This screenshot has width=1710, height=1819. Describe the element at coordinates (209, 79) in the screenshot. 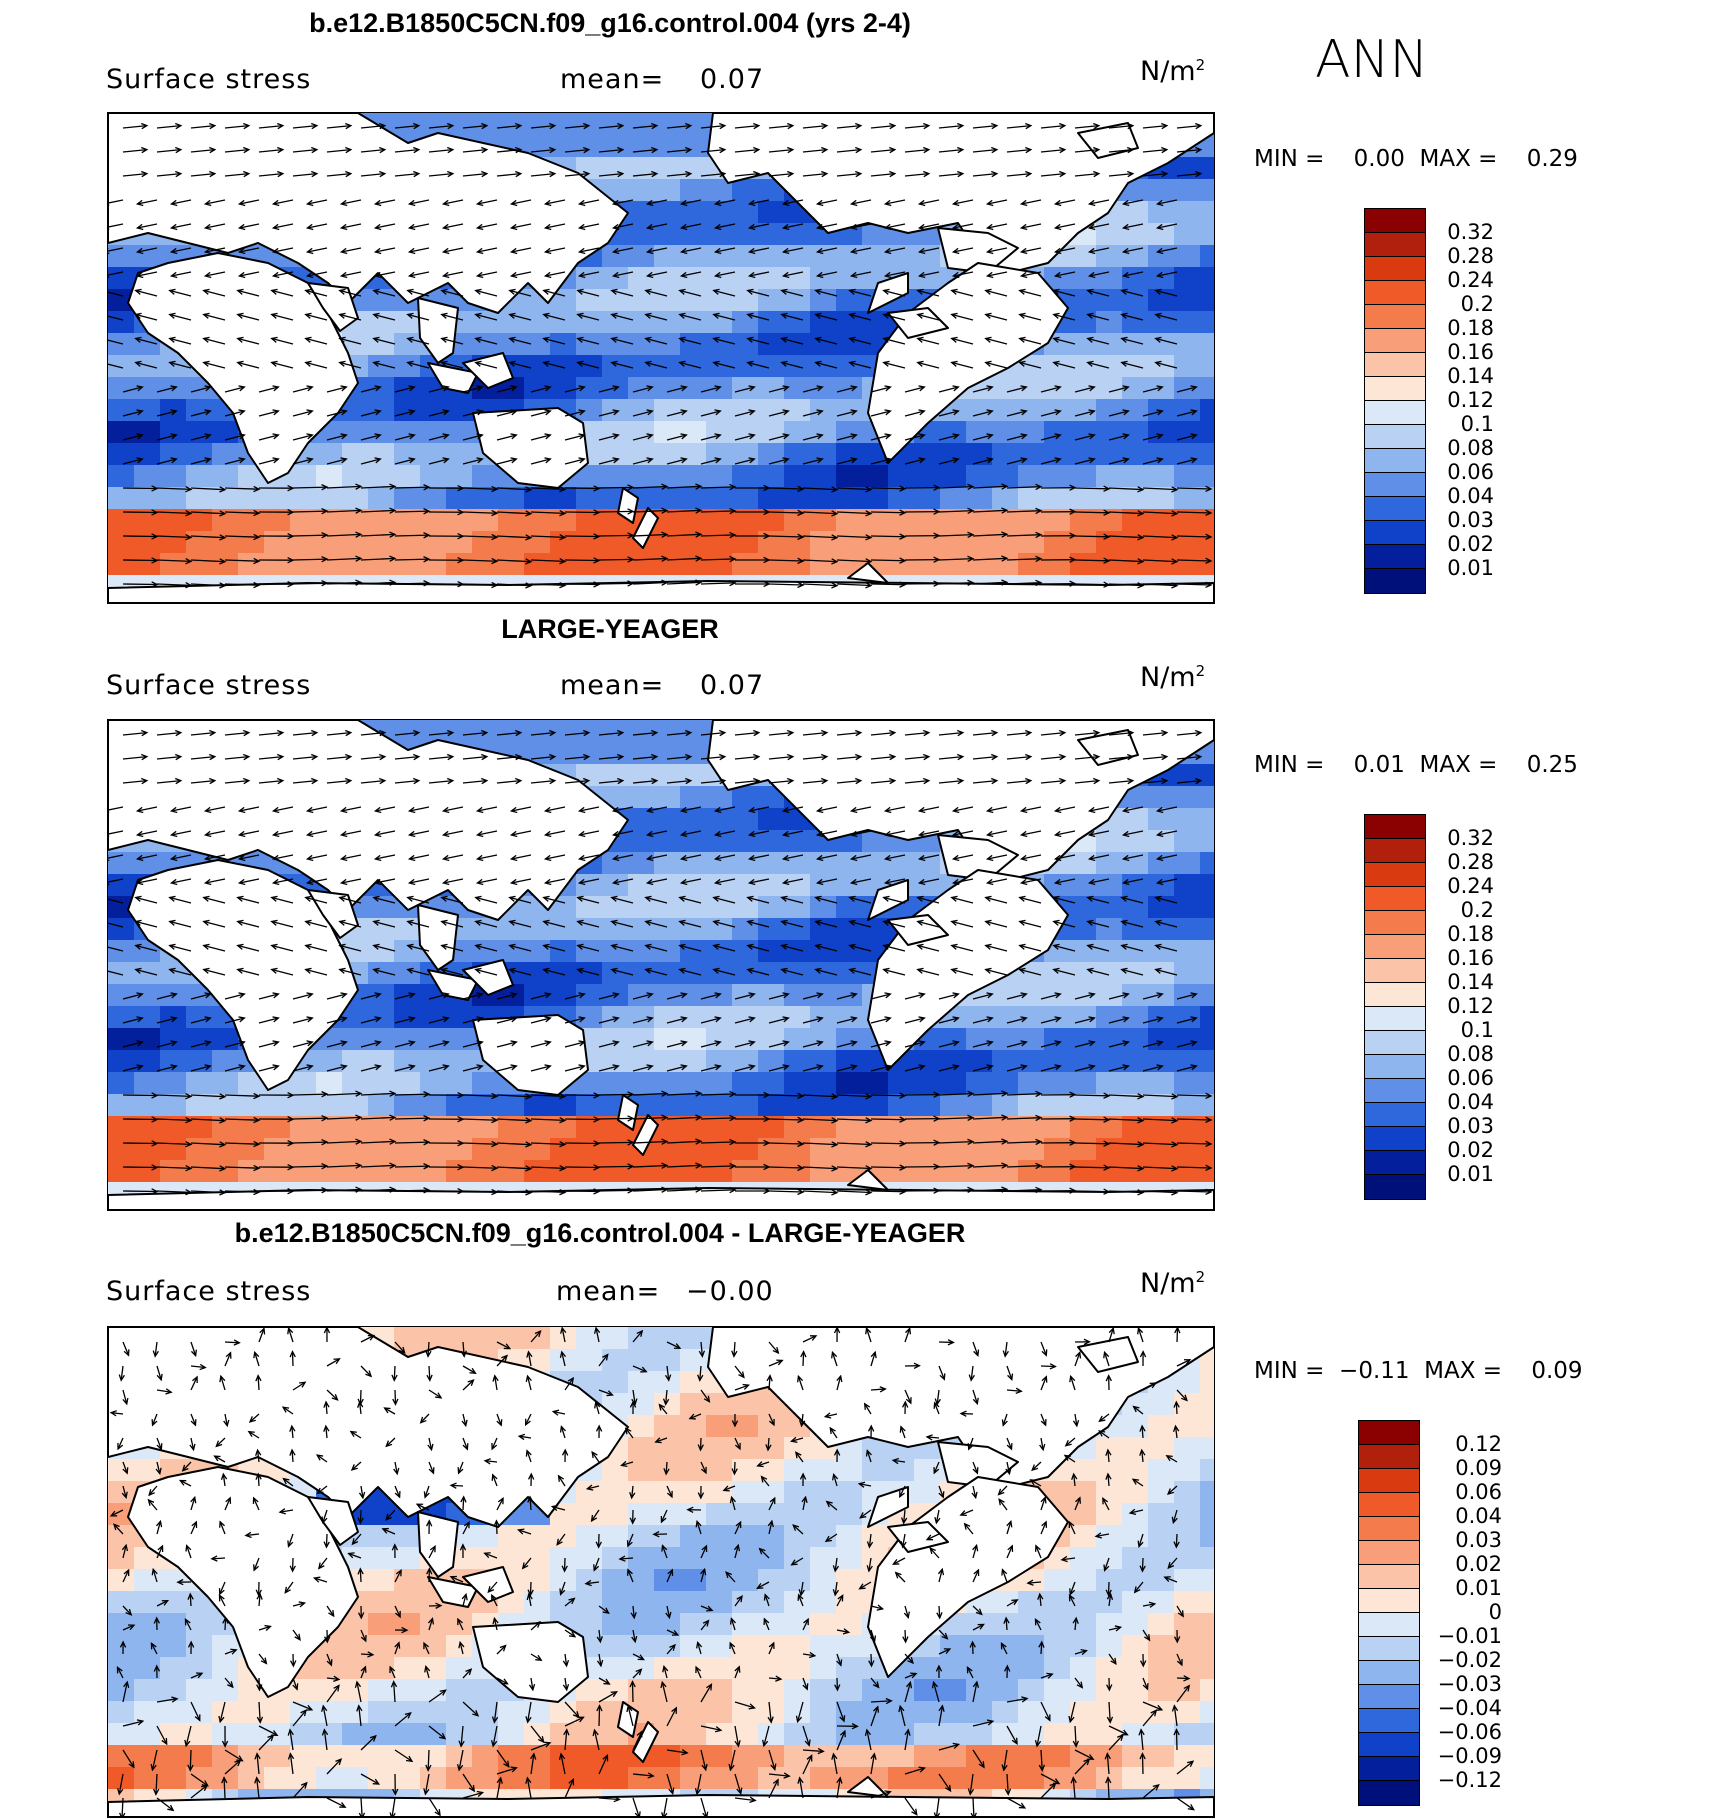

I see `field-label: Surface stress` at that location.